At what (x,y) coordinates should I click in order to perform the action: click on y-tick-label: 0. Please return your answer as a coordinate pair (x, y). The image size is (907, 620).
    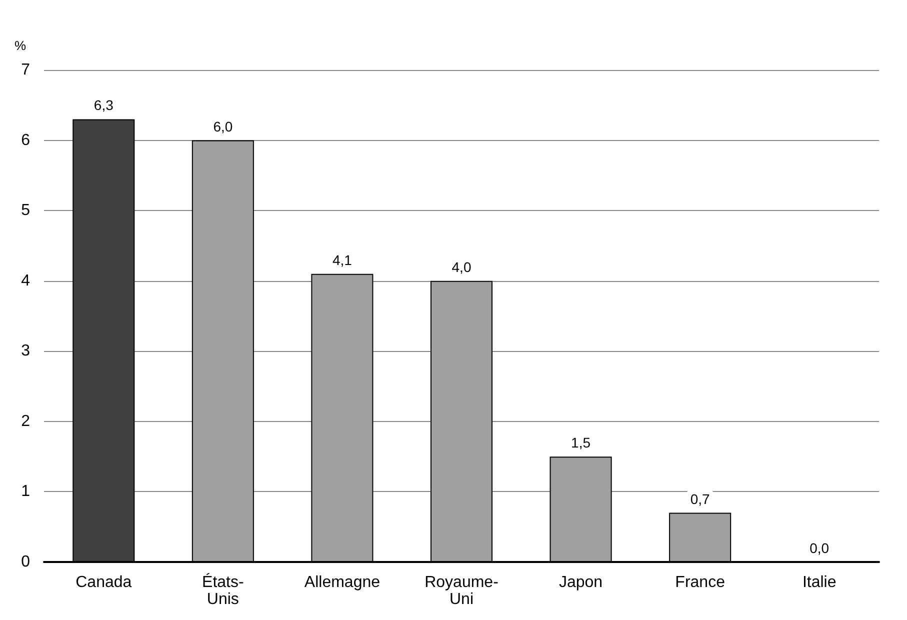
    Looking at the image, I should click on (25, 562).